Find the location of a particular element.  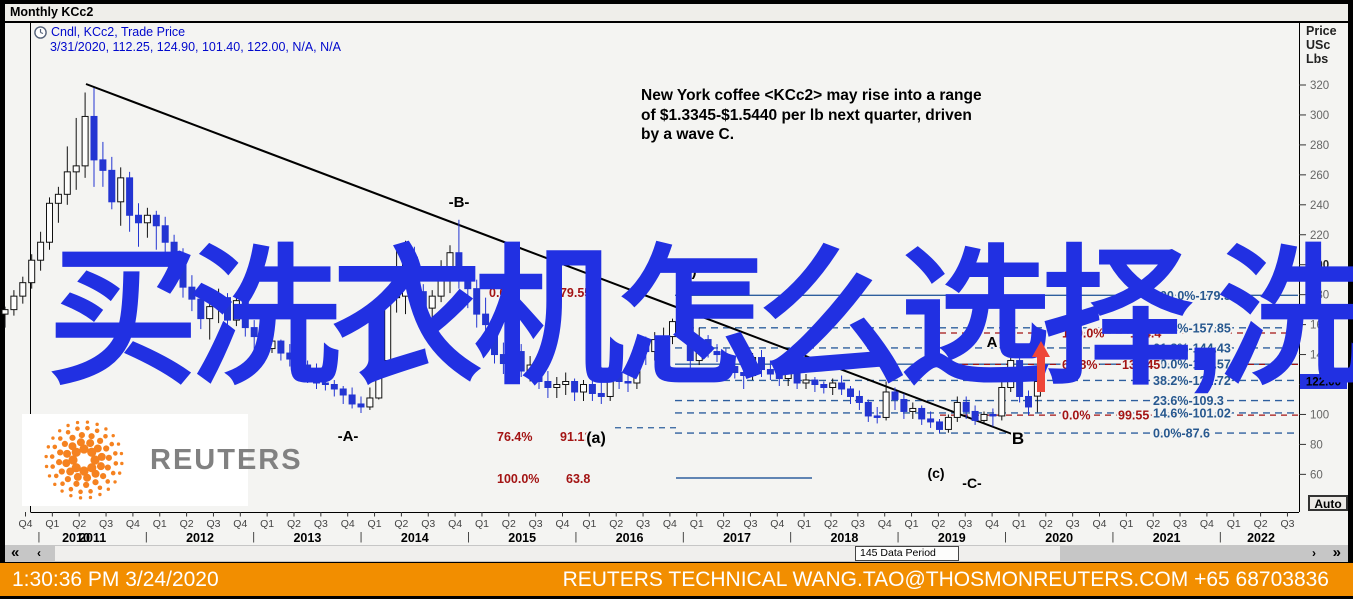

fib-level-label: 14.6%-101.02 is located at coordinates (1192, 413).